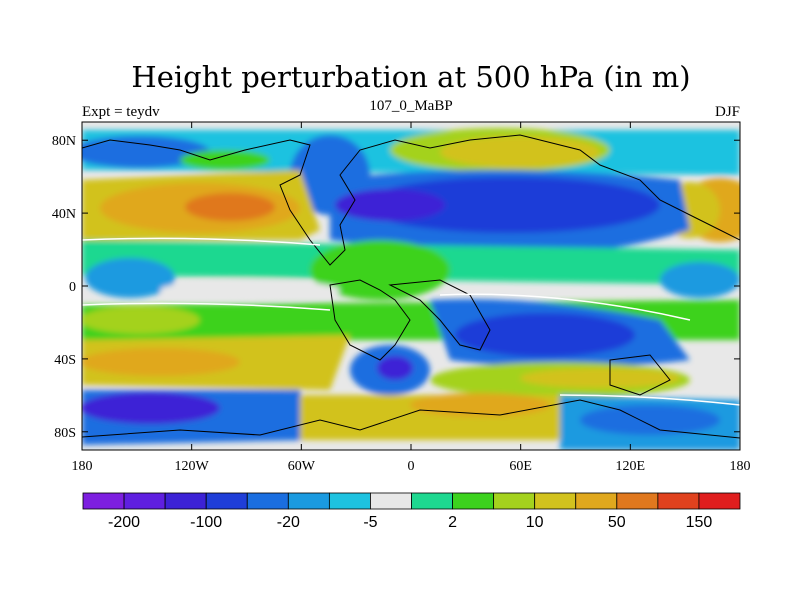  What do you see at coordinates (121, 112) in the screenshot?
I see `experiment-label: Expt = teydv` at bounding box center [121, 112].